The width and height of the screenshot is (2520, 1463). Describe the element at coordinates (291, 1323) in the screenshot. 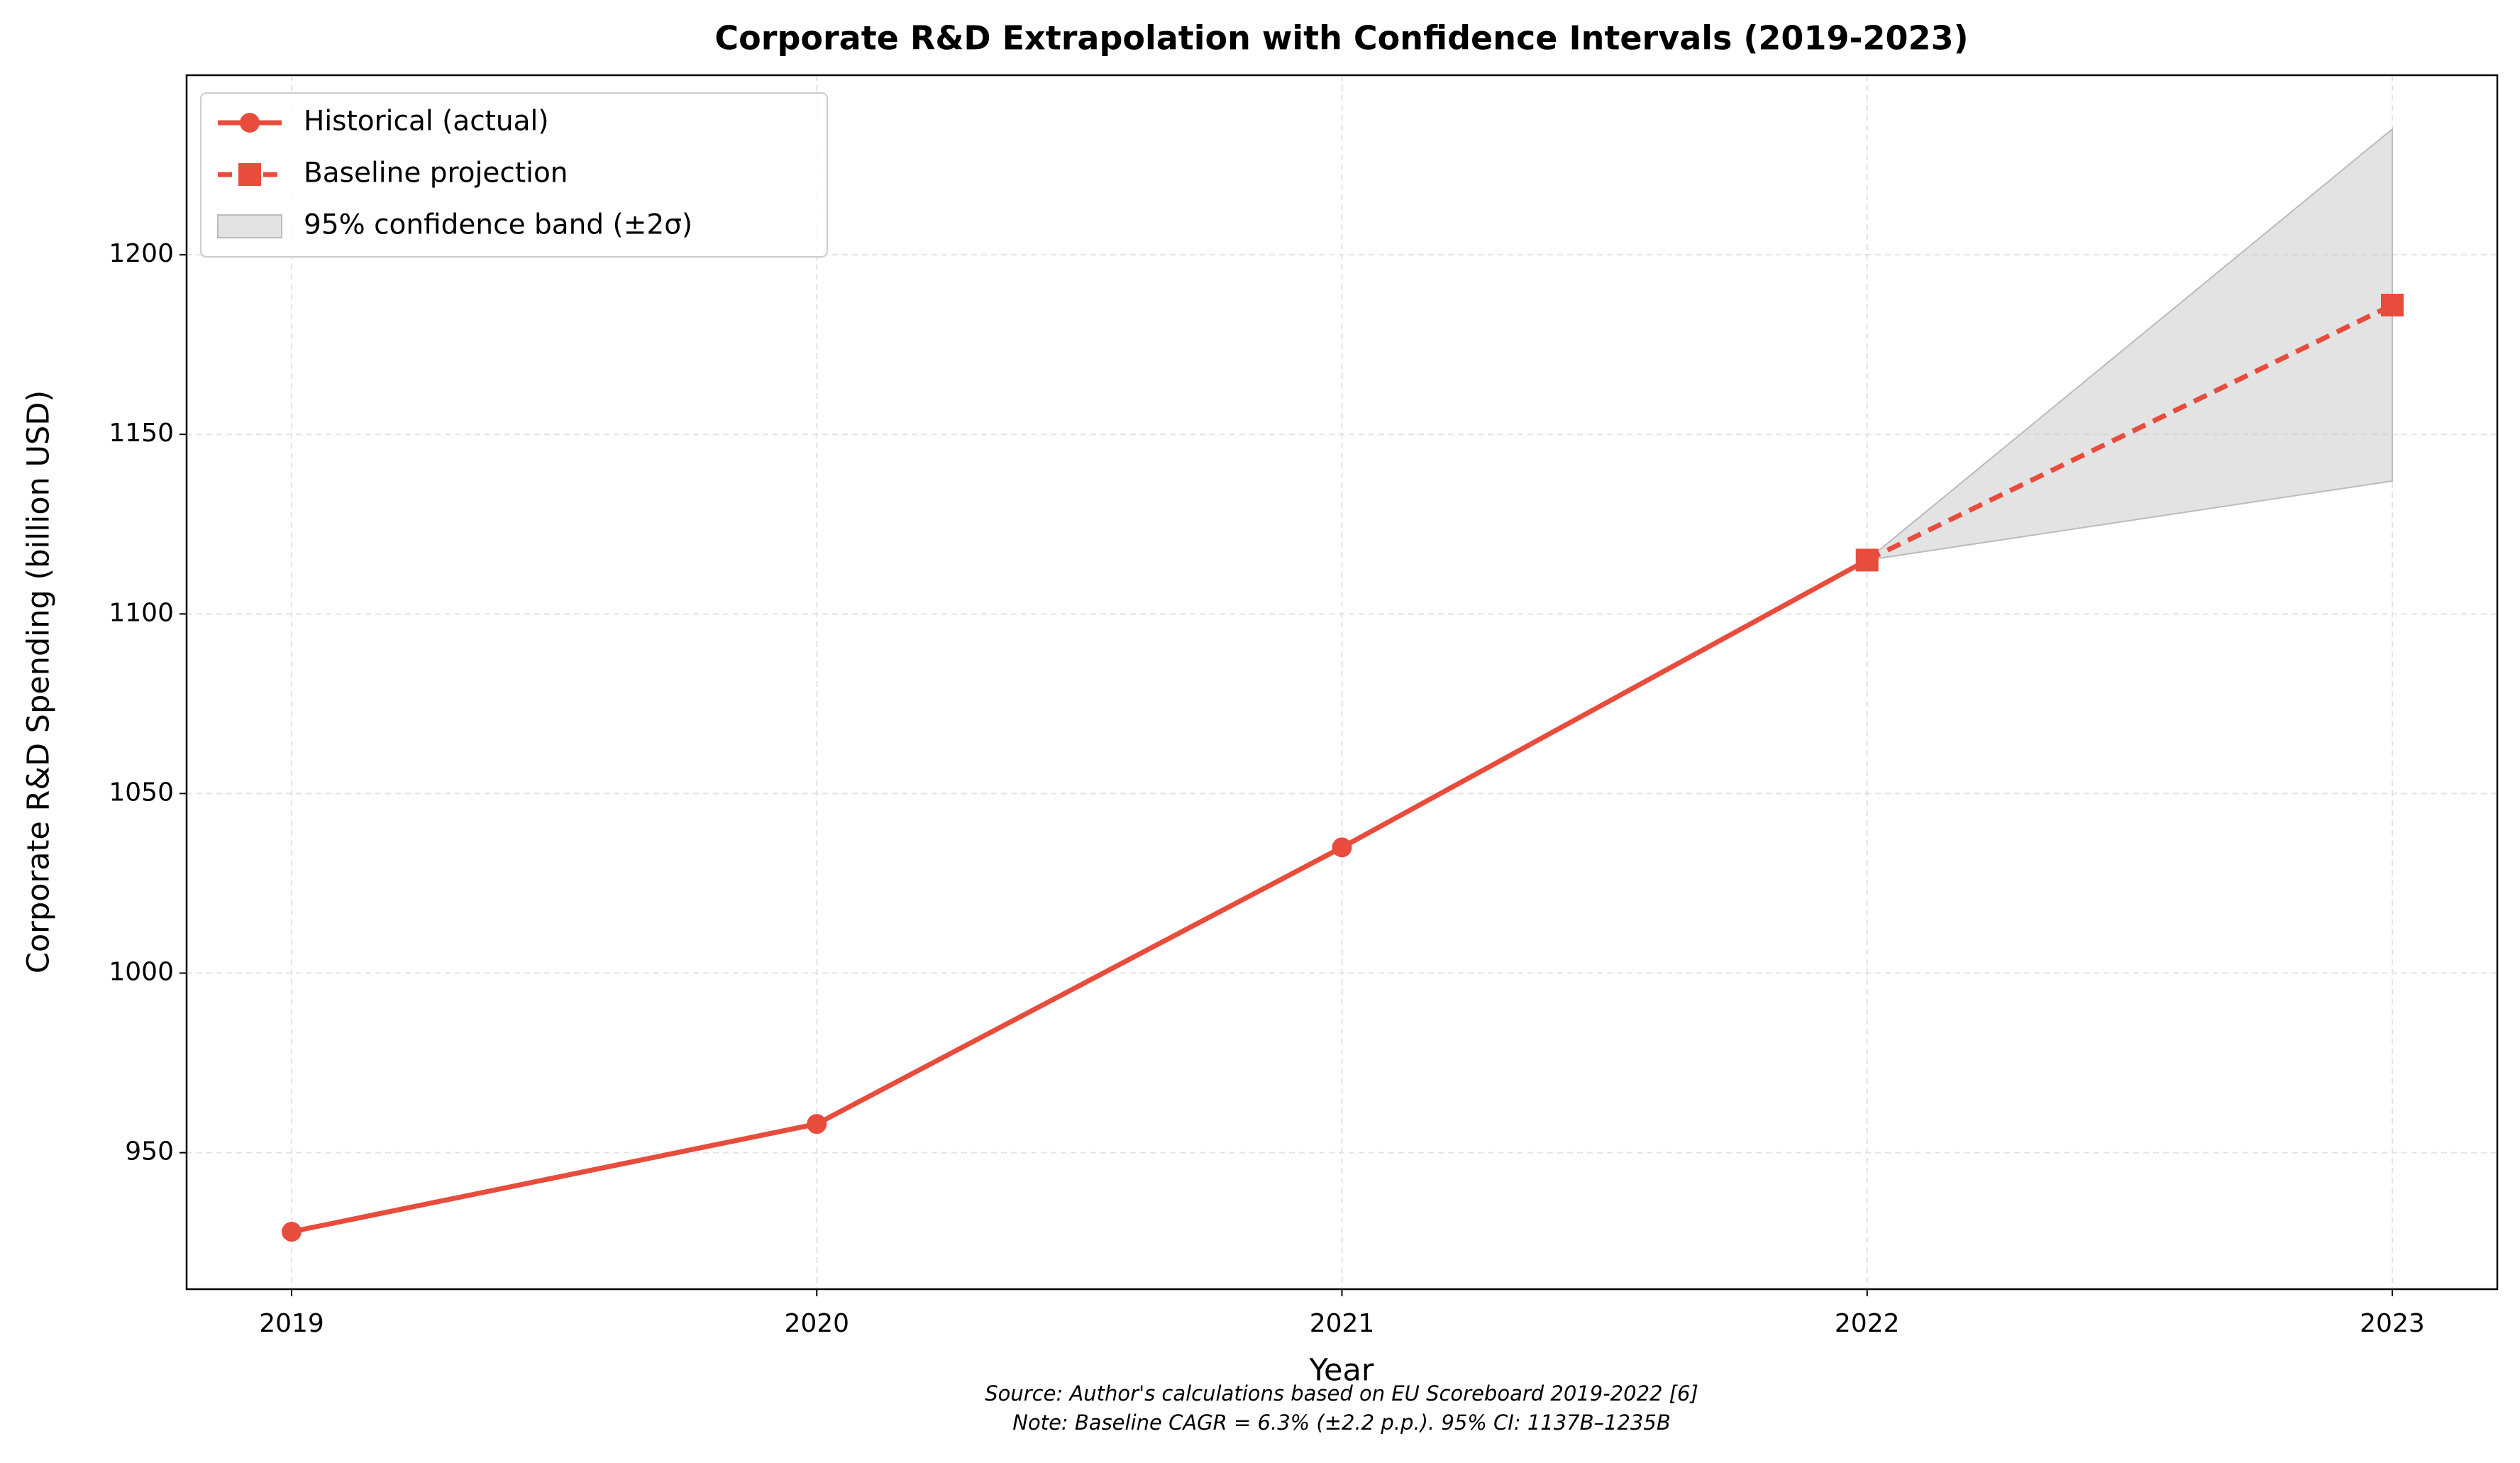

I see `x-tick-label: 2019` at that location.